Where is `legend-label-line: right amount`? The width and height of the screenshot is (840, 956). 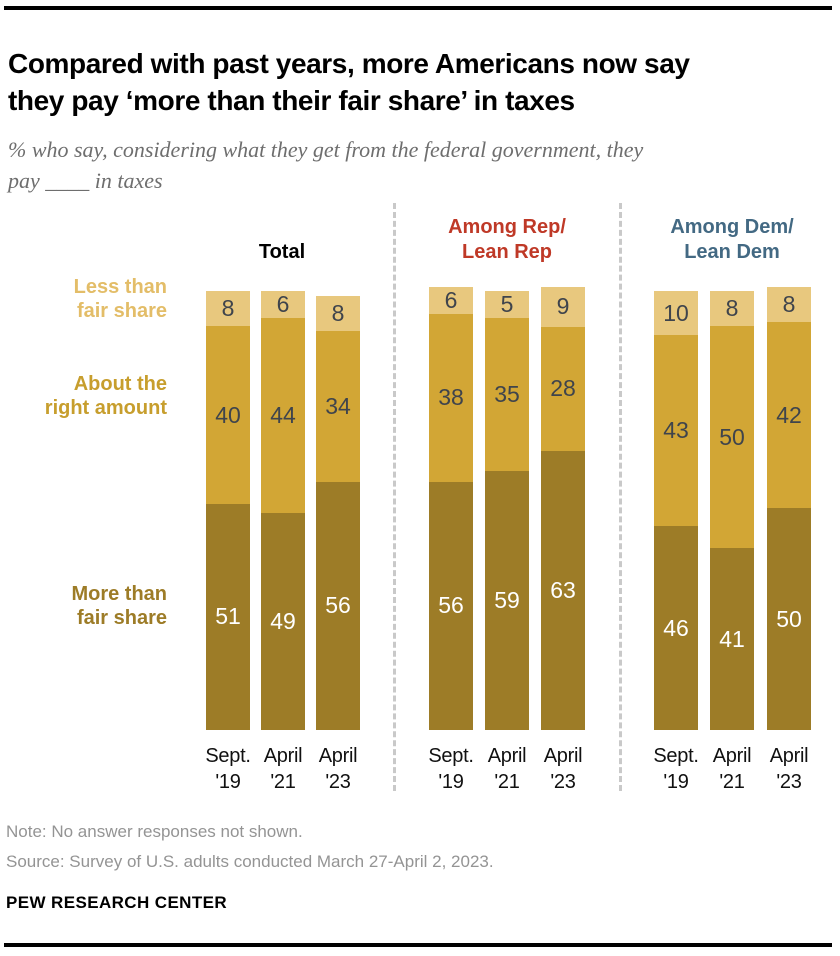 legend-label-line: right amount is located at coordinates (105, 408).